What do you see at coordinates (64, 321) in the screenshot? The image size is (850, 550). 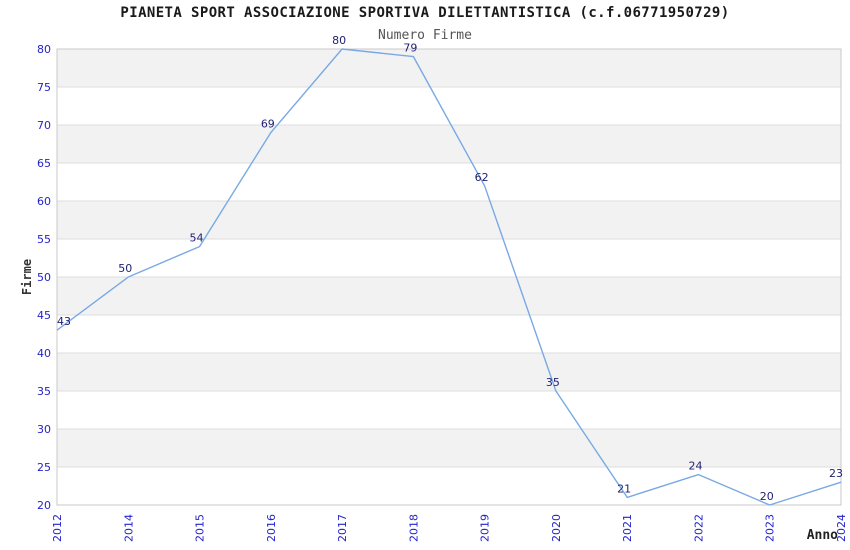 I see `svg-text: 43` at bounding box center [64, 321].